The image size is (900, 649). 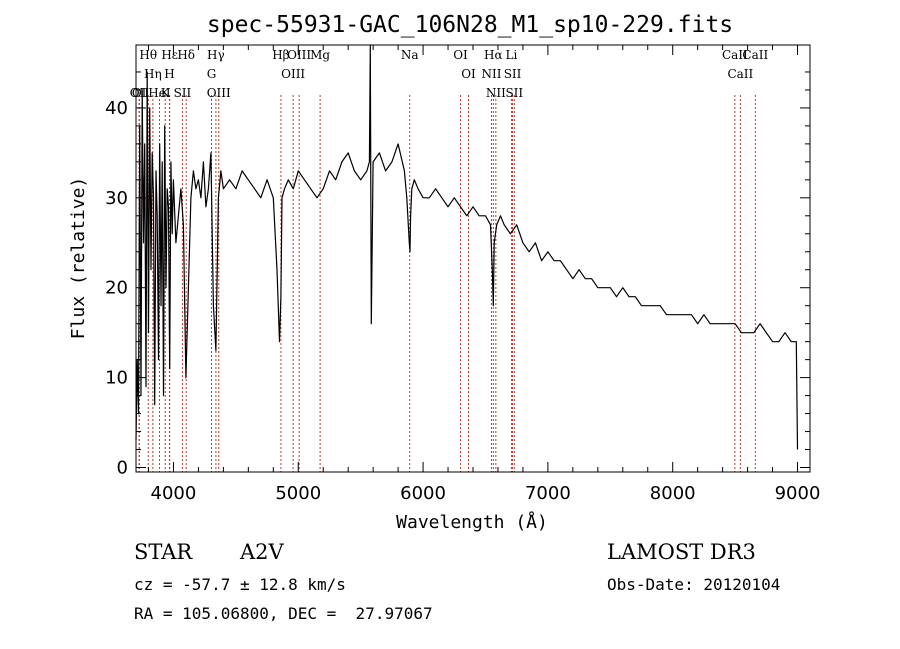 What do you see at coordinates (262, 552) in the screenshot?
I see `object-subclass: A2V` at bounding box center [262, 552].